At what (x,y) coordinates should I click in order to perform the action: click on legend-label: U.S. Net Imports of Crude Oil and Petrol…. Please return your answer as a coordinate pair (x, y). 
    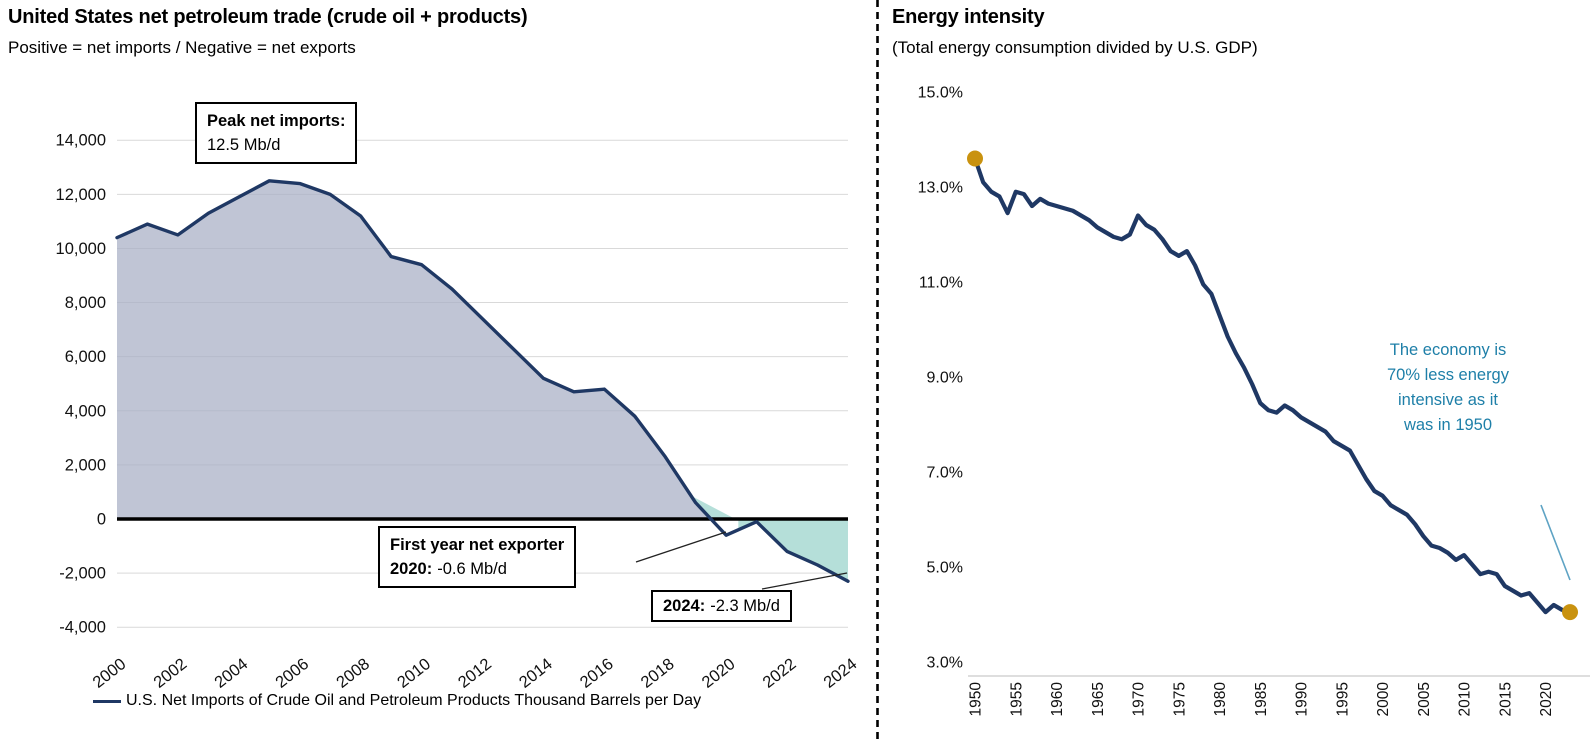
    Looking at the image, I should click on (414, 700).